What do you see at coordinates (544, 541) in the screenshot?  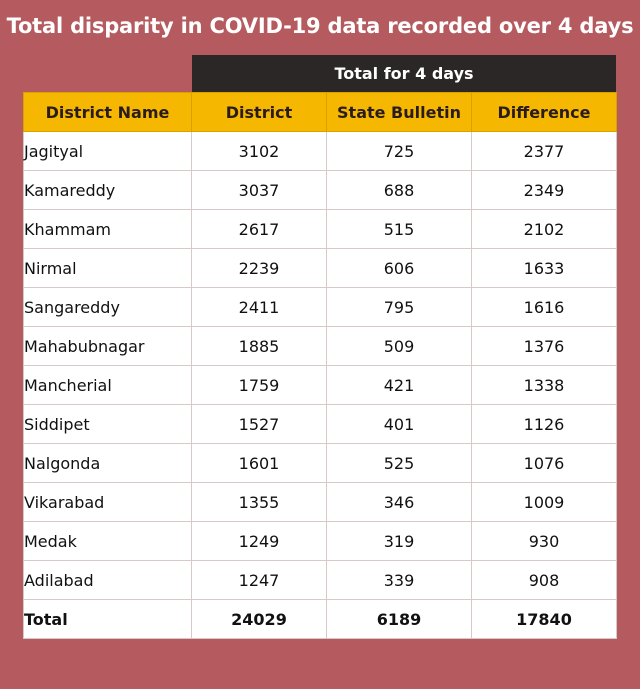 I see `difference-cell: 930` at bounding box center [544, 541].